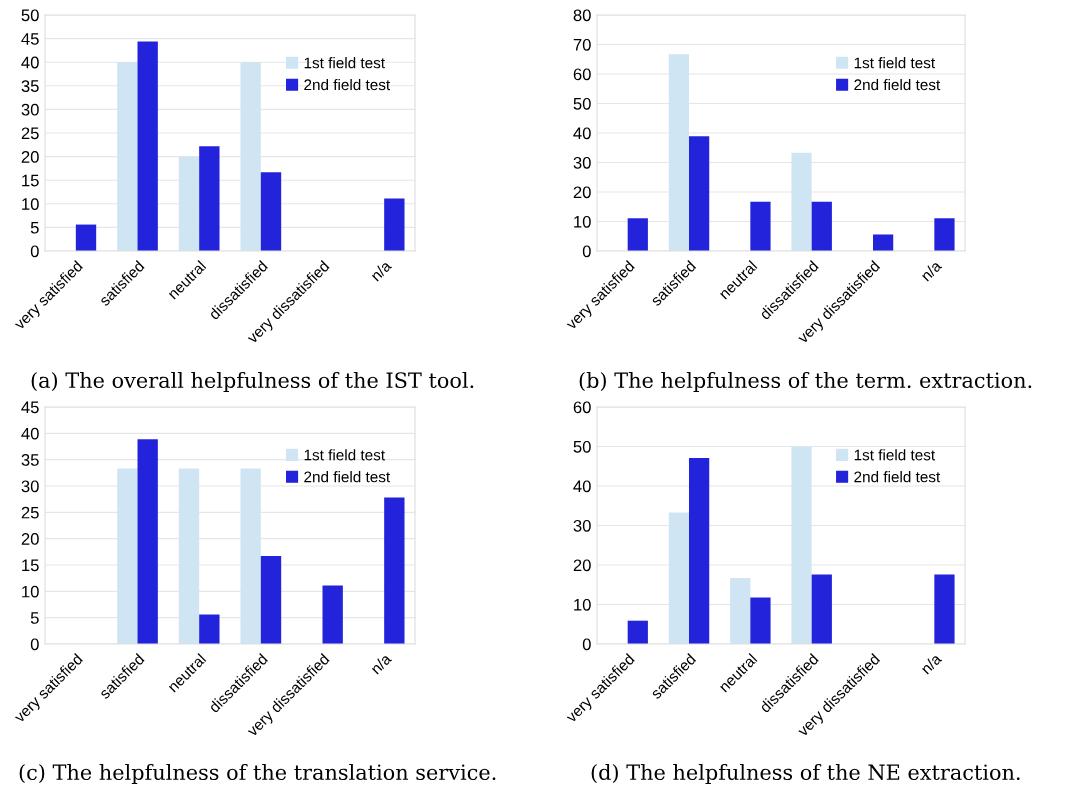 This screenshot has width=1091, height=789. I want to click on text: (d) The helpfulness of the NE extraction., so click(805, 774).